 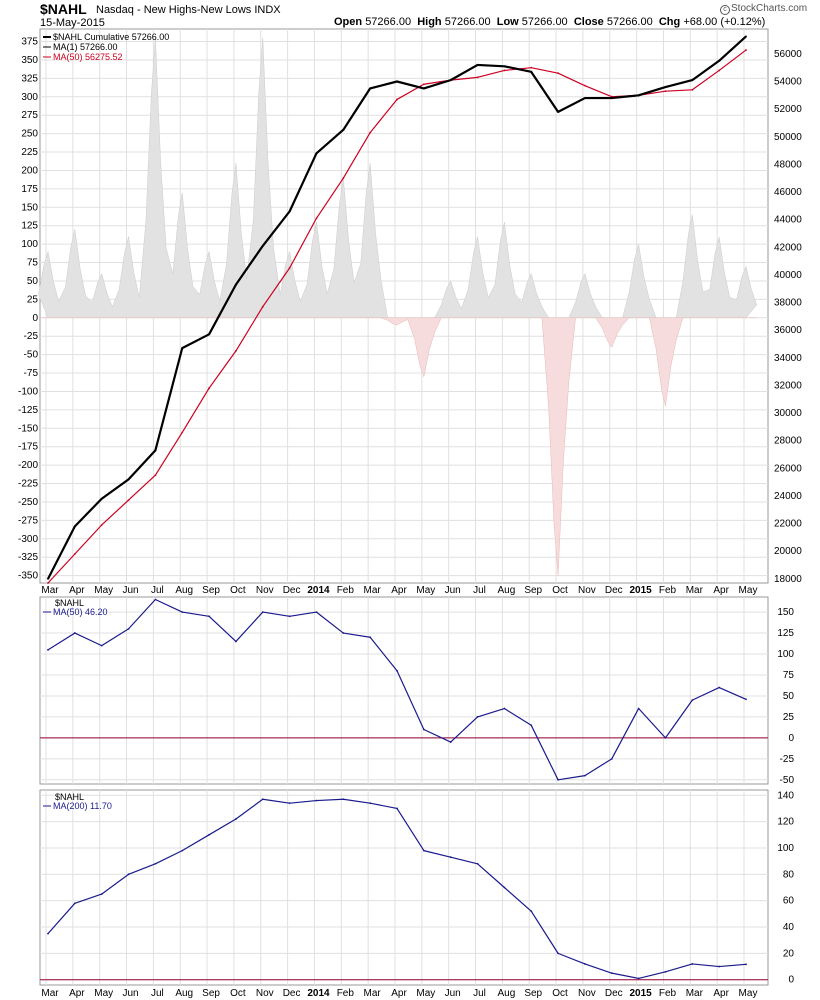 I want to click on right-axis-tick-label: 50000, so click(x=788, y=137).